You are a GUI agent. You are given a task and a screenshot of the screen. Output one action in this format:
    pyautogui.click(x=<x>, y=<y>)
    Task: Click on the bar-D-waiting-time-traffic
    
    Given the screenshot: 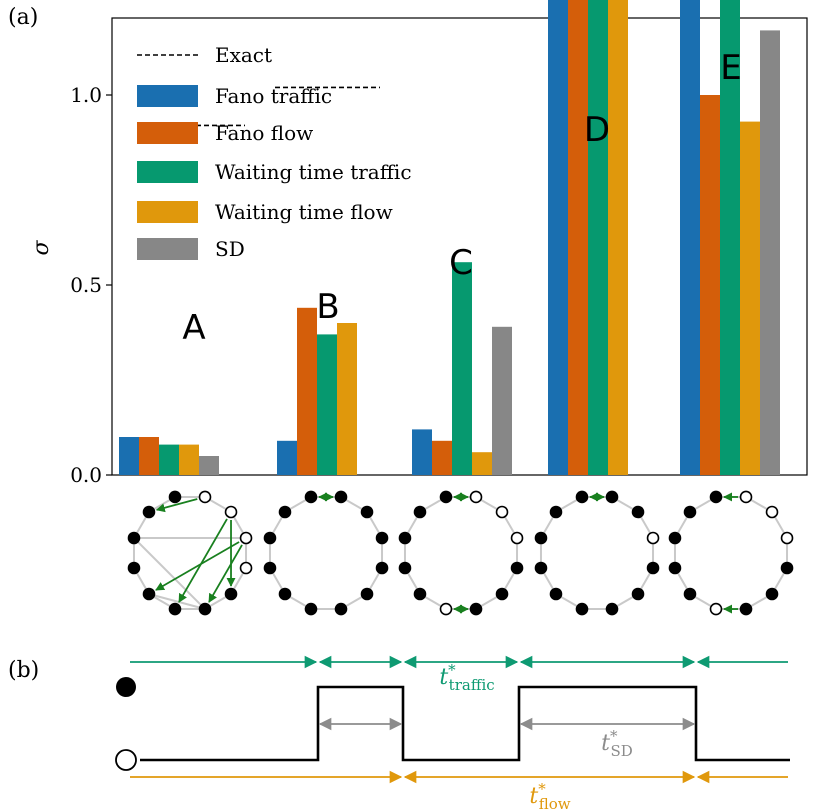 What is the action you would take?
    pyautogui.click(x=598, y=237)
    